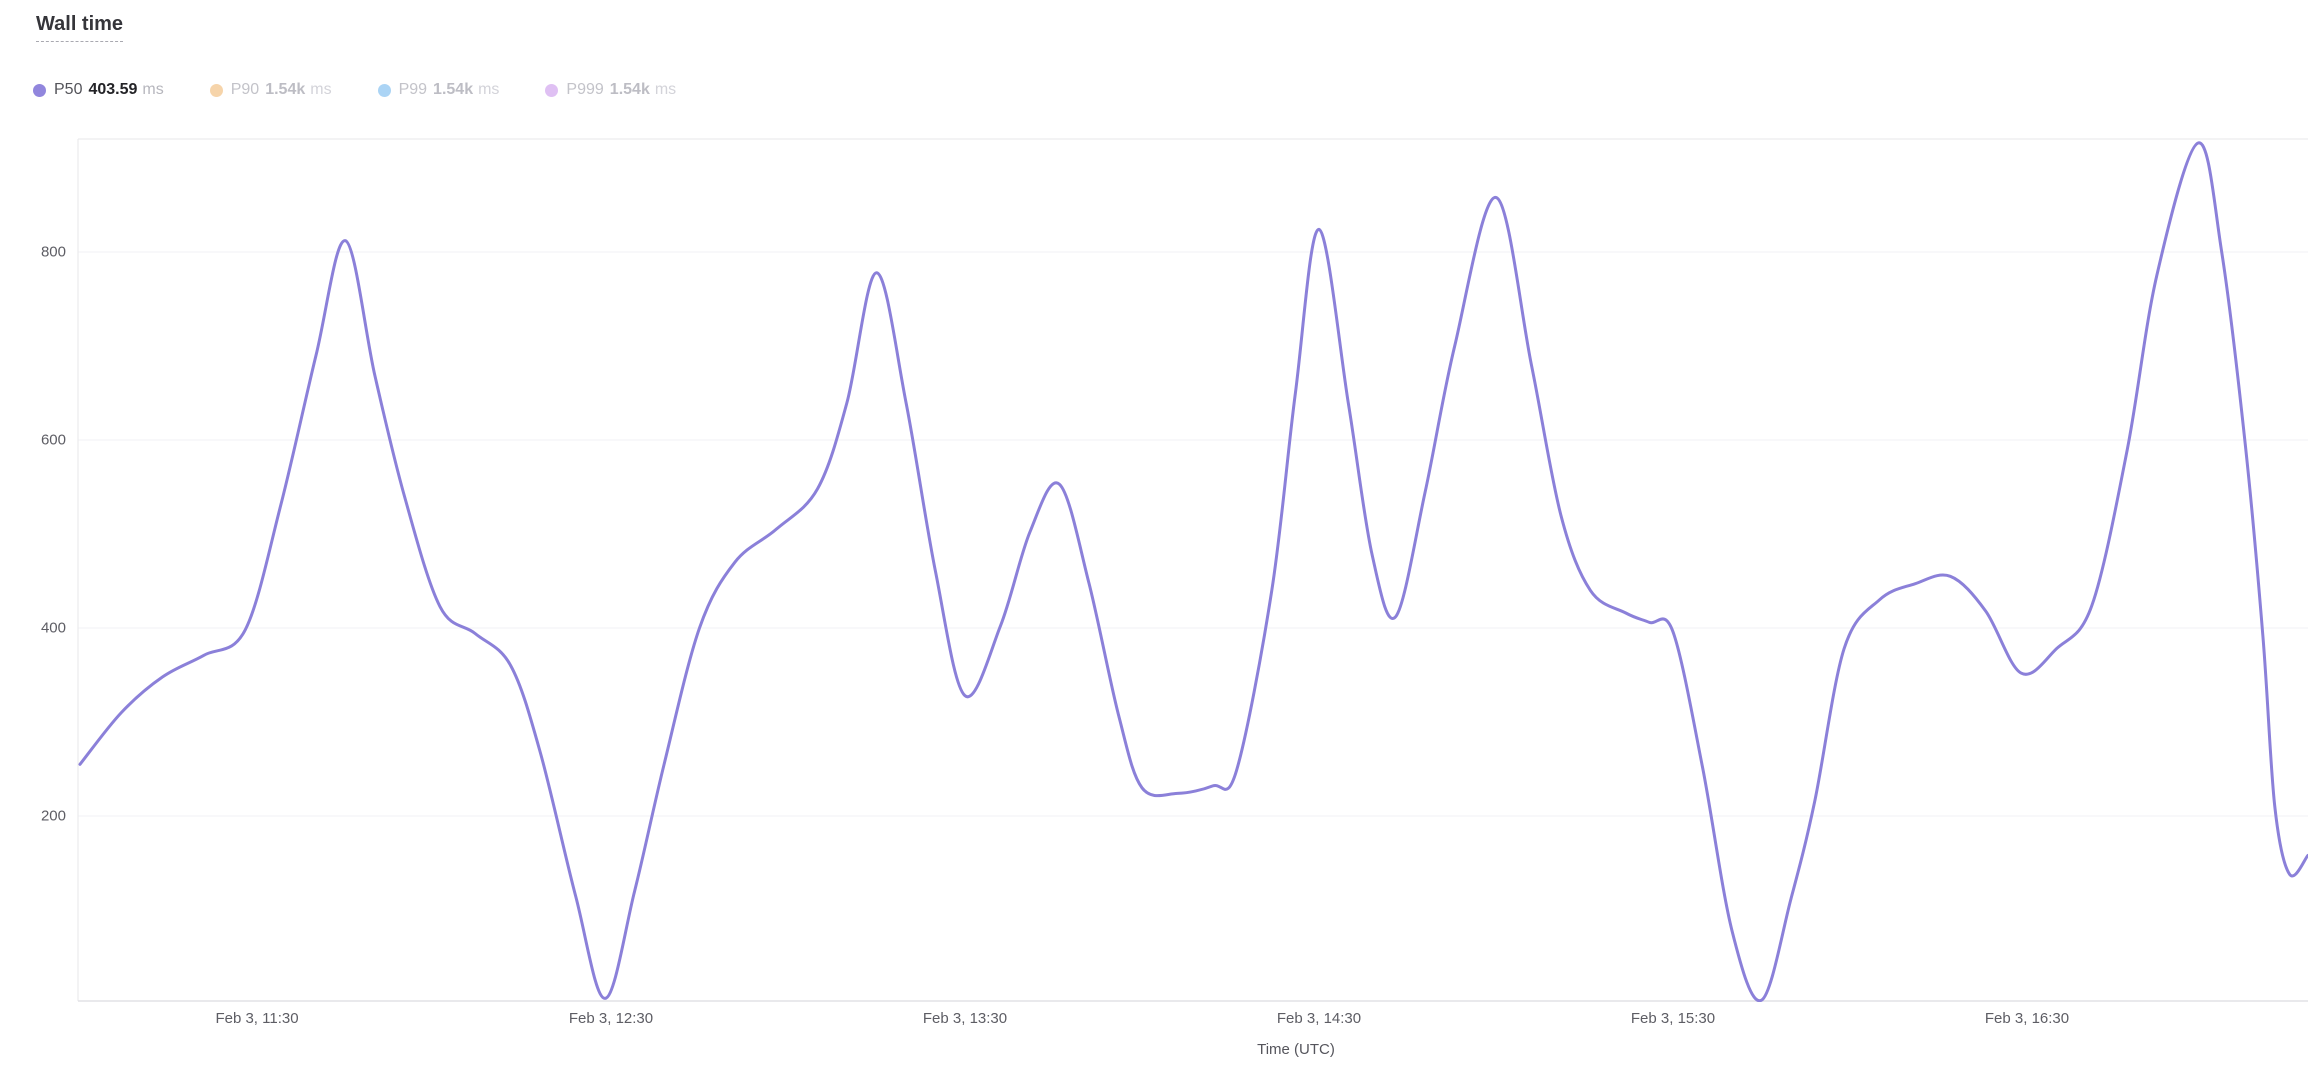 The height and width of the screenshot is (1068, 2308). What do you see at coordinates (53, 816) in the screenshot?
I see `y-axis-label: 200` at bounding box center [53, 816].